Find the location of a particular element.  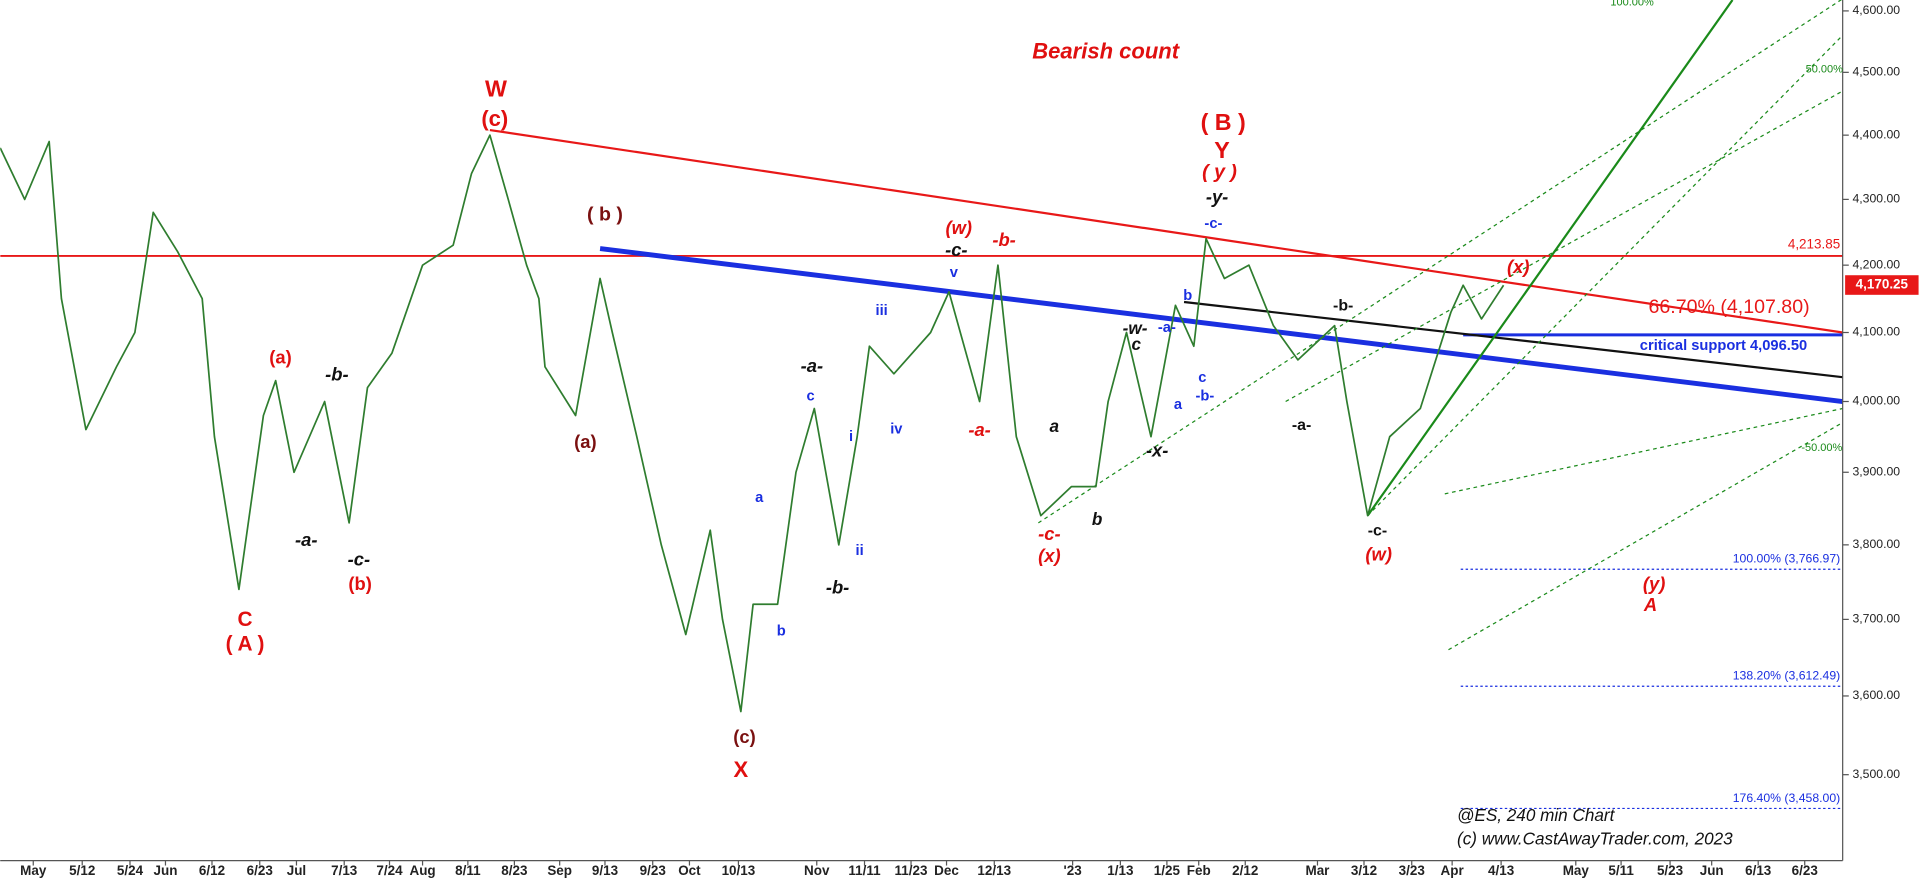

x-tick-label: 11/11 is located at coordinates (864, 870).